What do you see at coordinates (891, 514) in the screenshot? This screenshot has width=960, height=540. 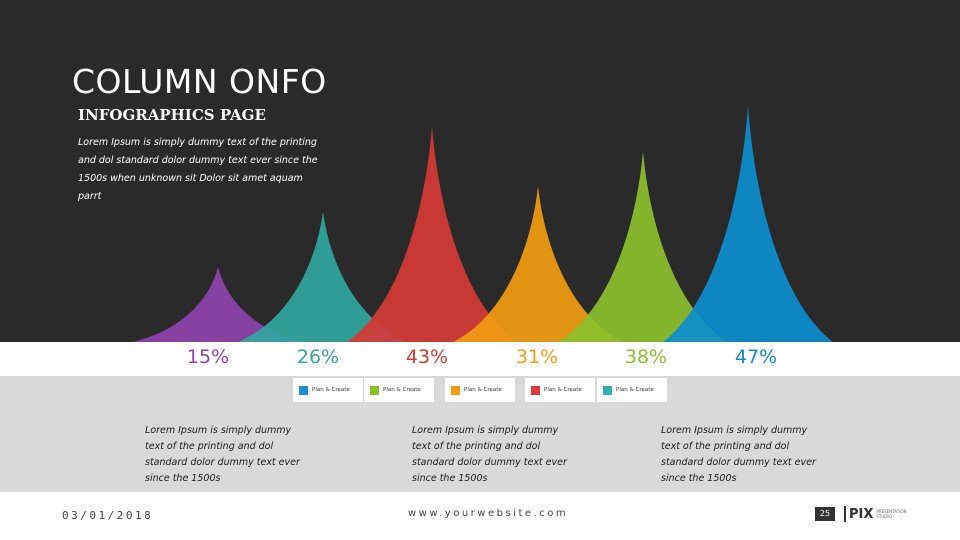 I see `logo-subtext: PRESENTATION STUDIO` at bounding box center [891, 514].